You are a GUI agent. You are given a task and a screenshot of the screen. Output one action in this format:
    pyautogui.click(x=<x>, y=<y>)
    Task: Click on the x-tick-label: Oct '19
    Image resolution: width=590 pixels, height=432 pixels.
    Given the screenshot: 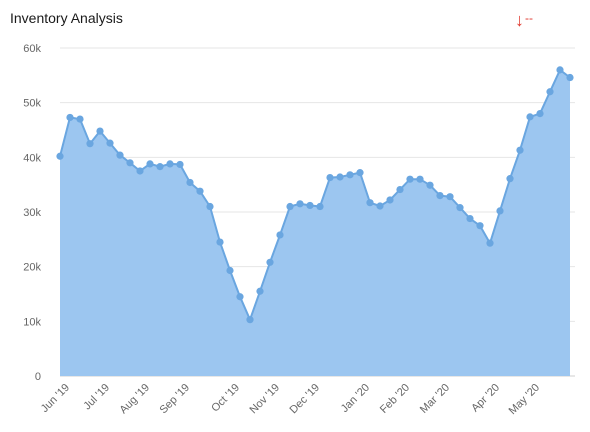 What is the action you would take?
    pyautogui.click(x=225, y=398)
    